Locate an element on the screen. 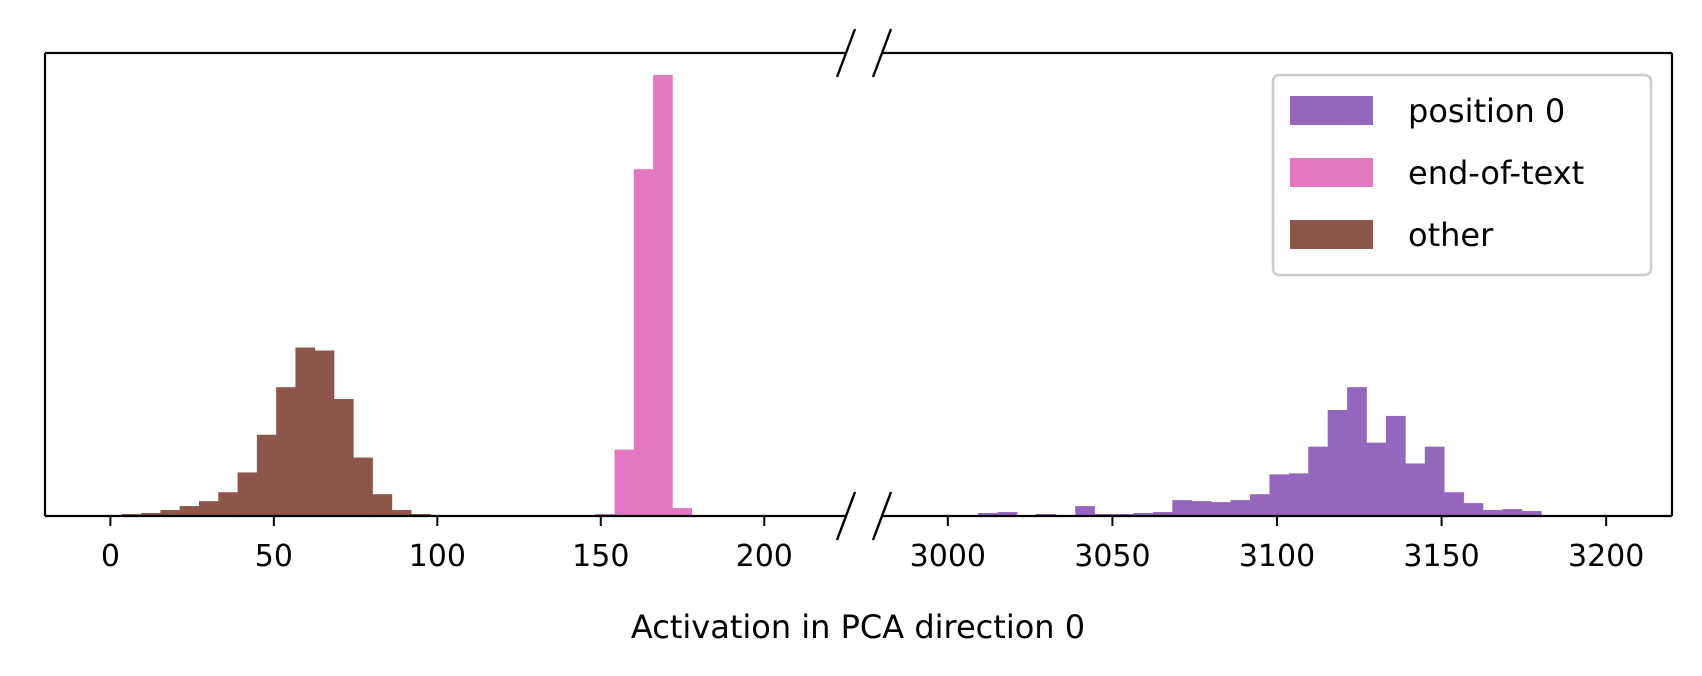 The width and height of the screenshot is (1702, 676). x-tick-label: 3150 is located at coordinates (1441, 556).